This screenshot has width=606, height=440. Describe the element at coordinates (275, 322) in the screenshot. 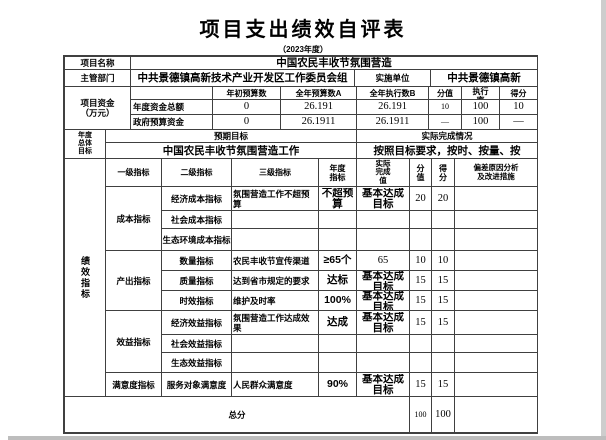

I see `level3-indicator: 氛围营造工作达成效果` at that location.